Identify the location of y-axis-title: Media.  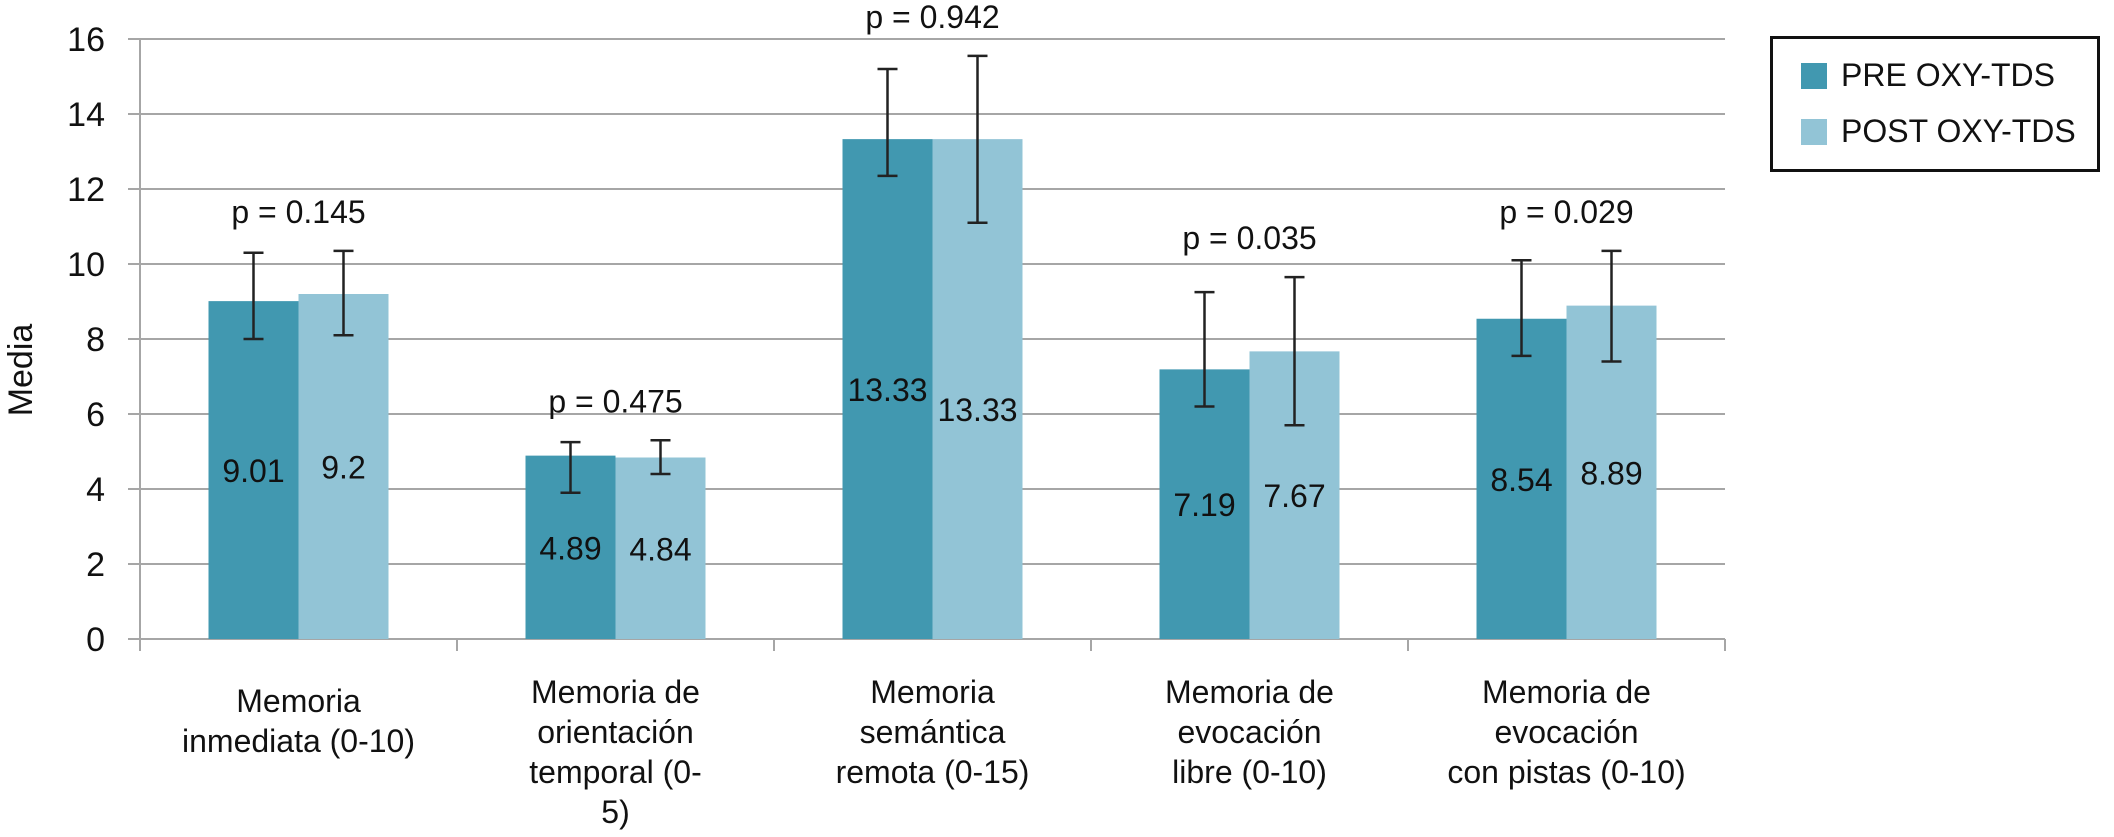
(21, 370).